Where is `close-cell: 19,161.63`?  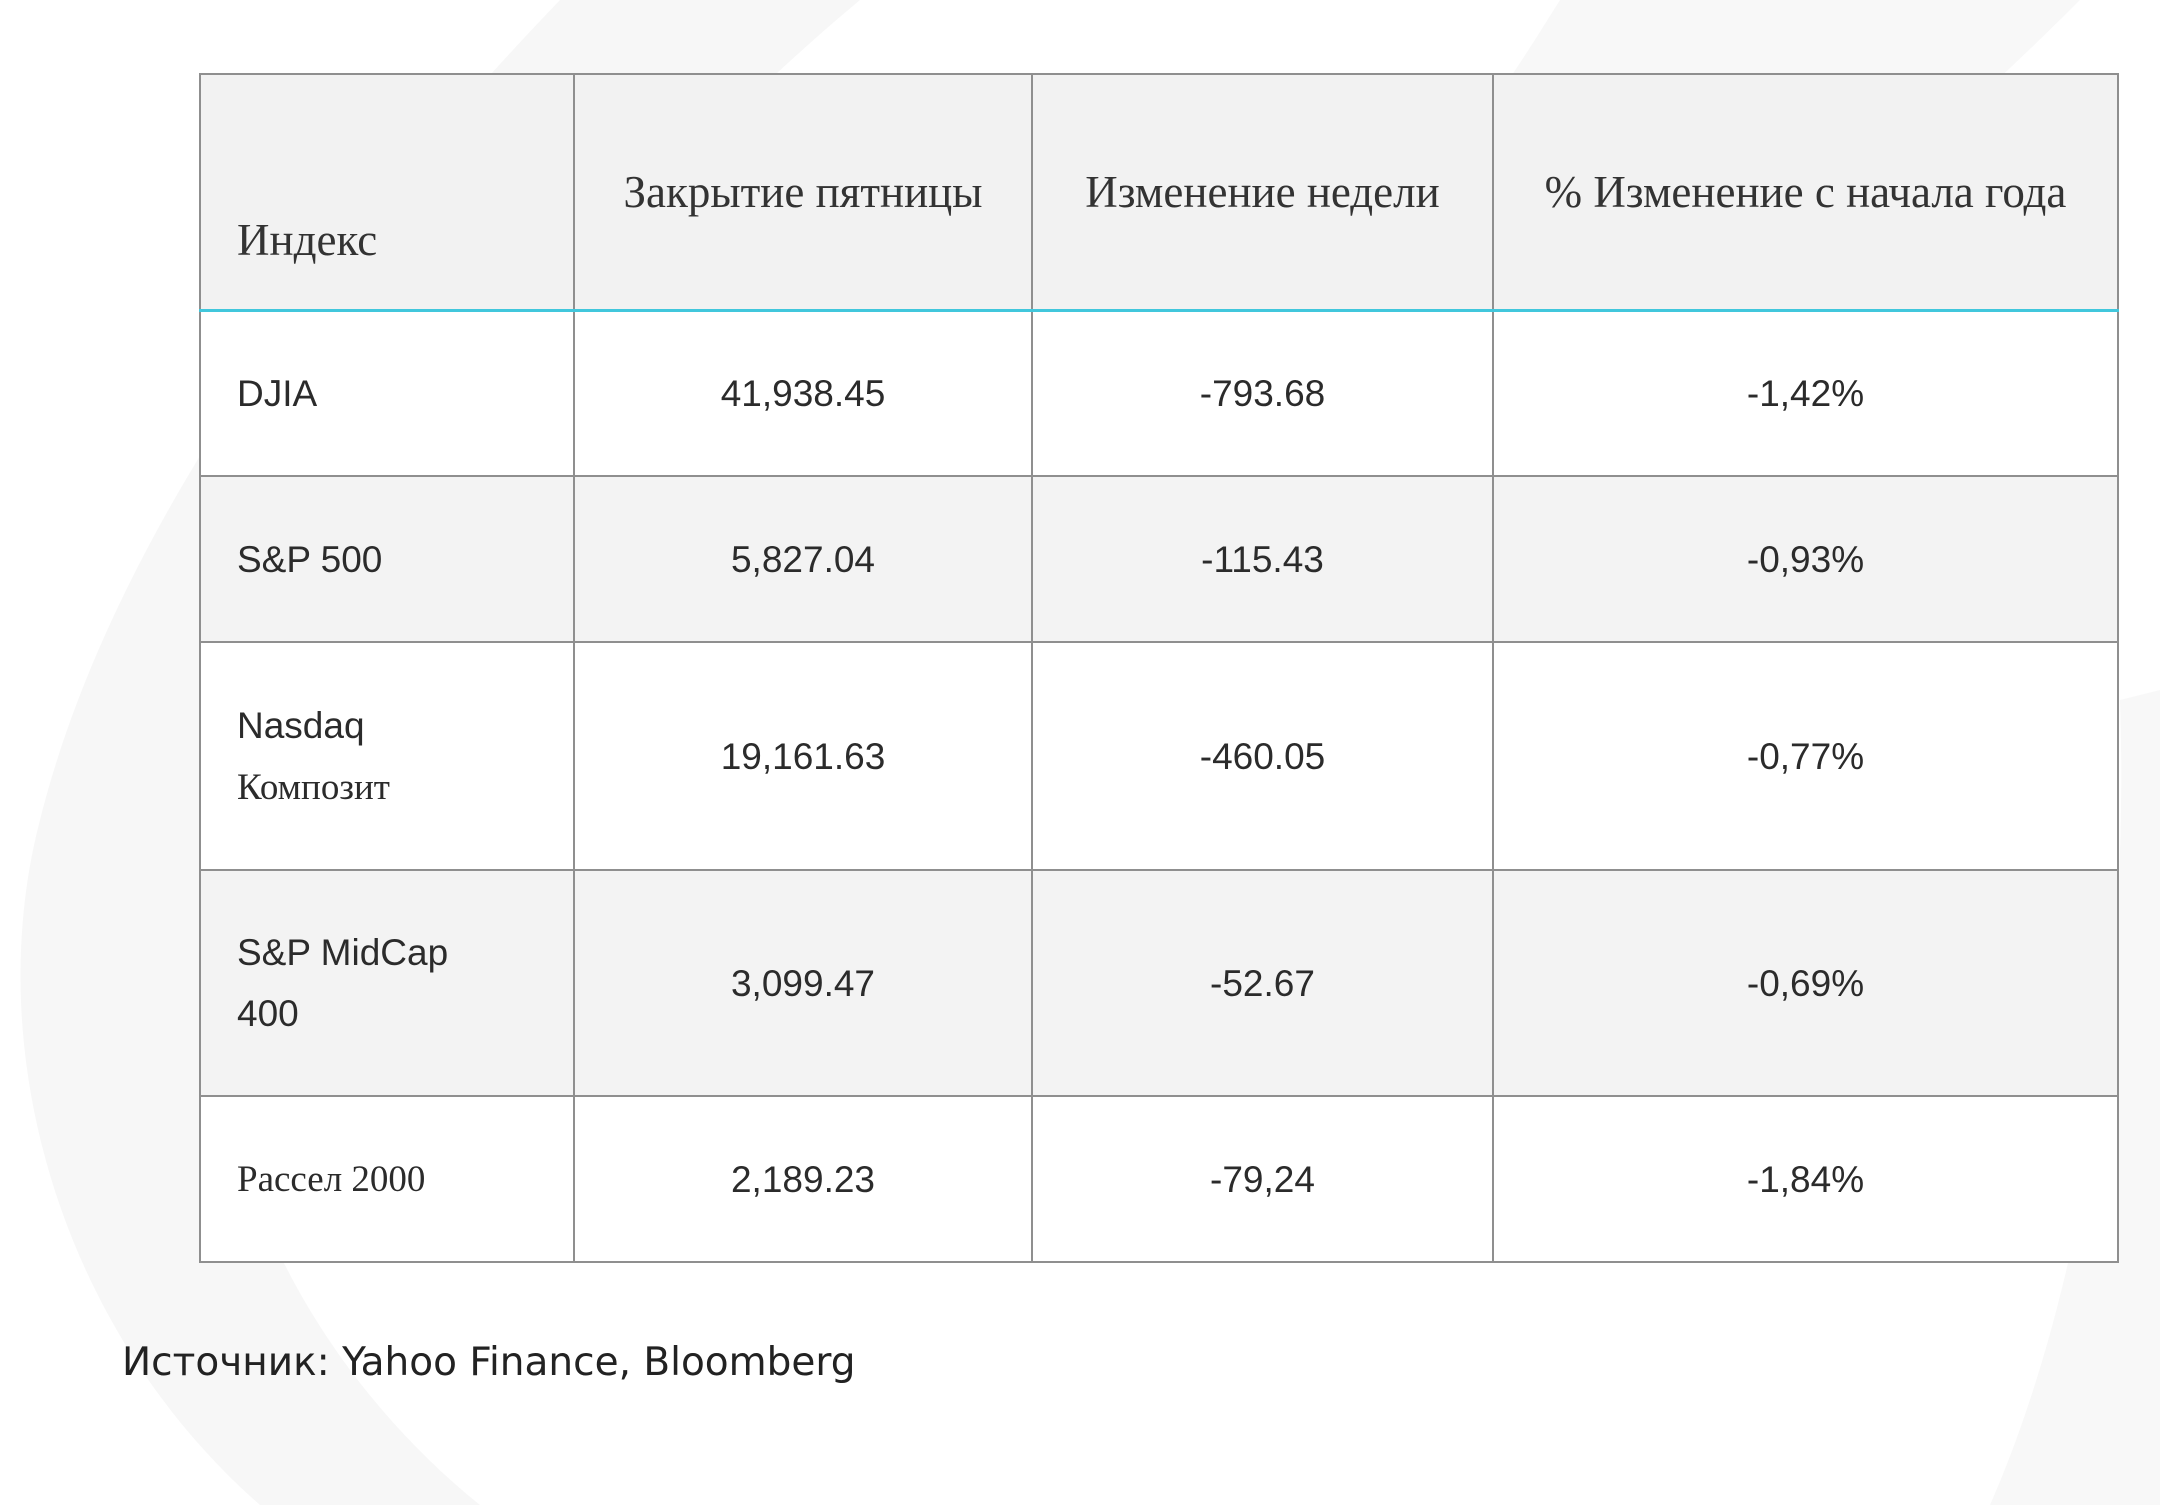 close-cell: 19,161.63 is located at coordinates (803, 756).